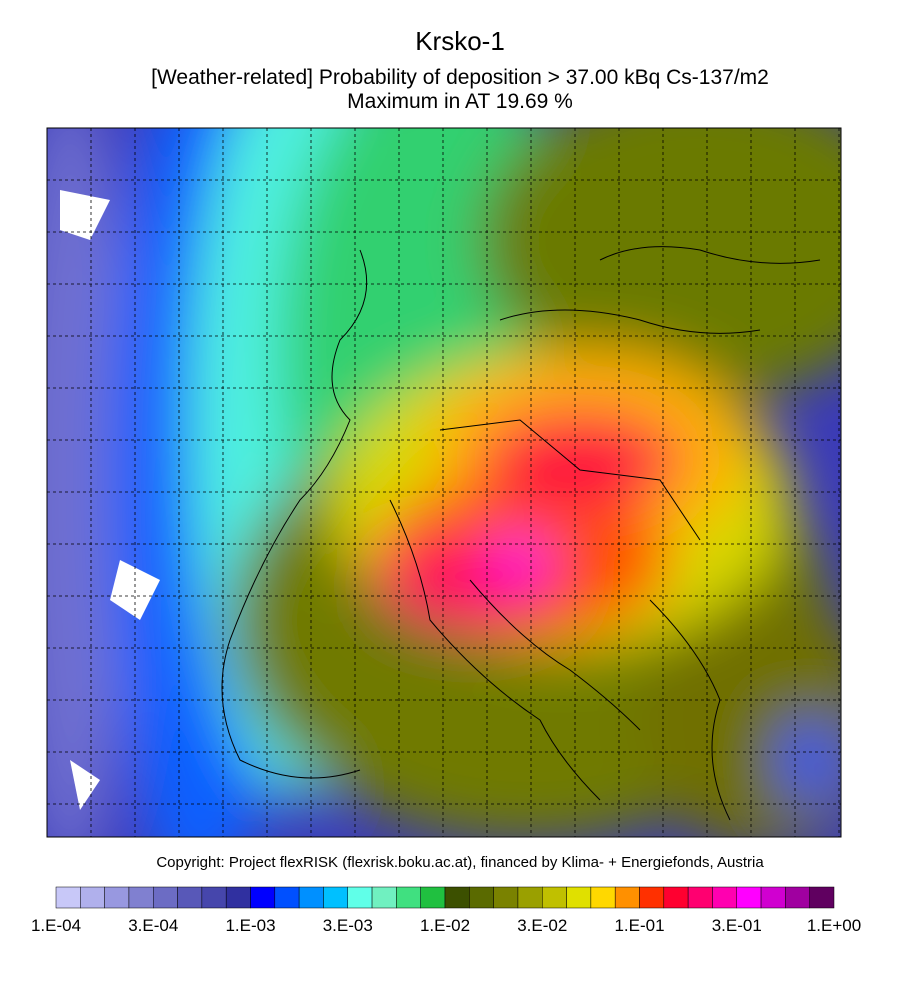 The height and width of the screenshot is (987, 920). What do you see at coordinates (460, 101) in the screenshot?
I see `maximum-note: Maximum in AT 19.69 %` at bounding box center [460, 101].